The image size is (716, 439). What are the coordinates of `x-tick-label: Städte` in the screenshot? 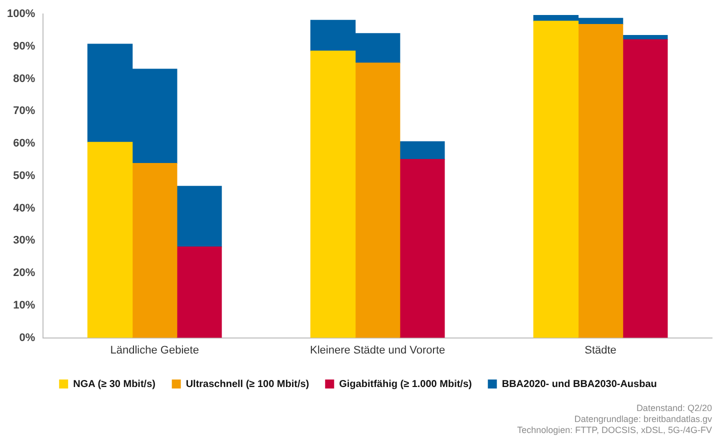 It's located at (600, 350).